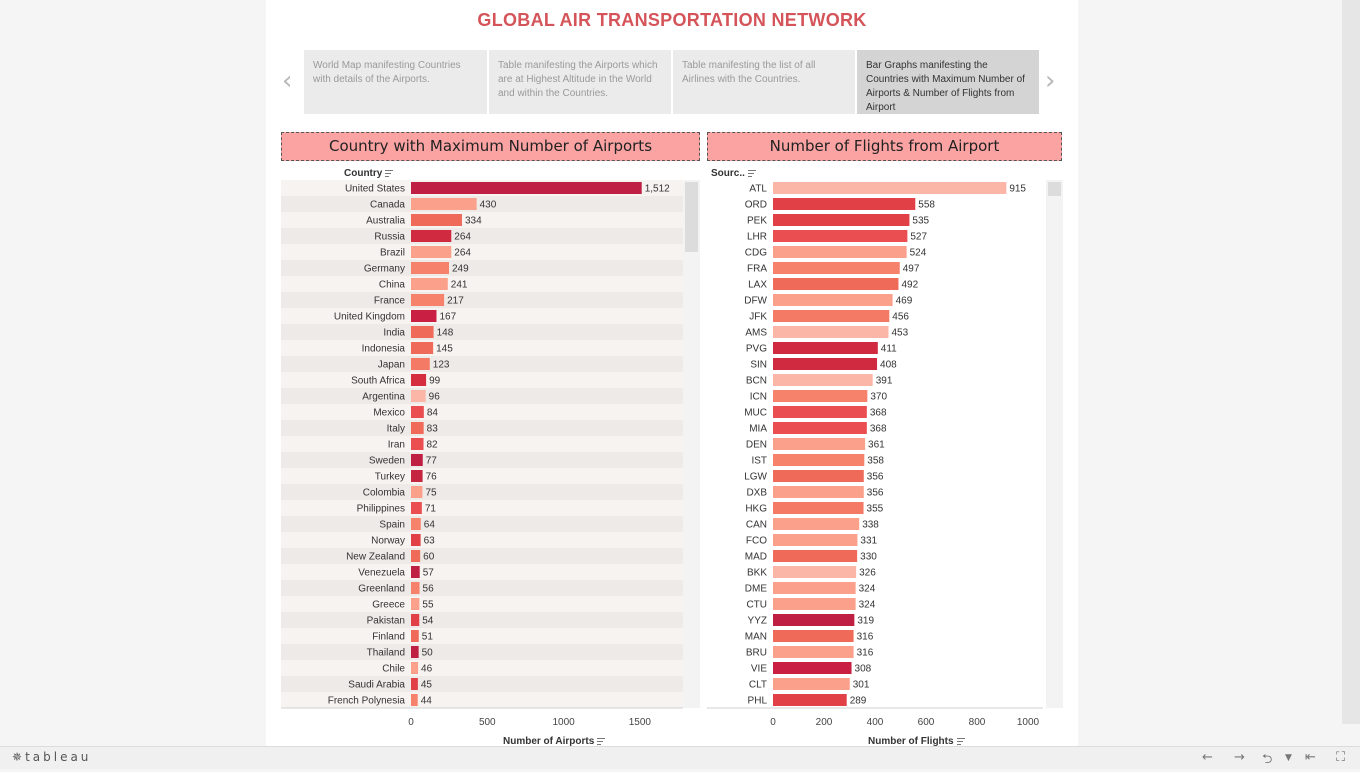  What do you see at coordinates (388, 637) in the screenshot?
I see `category-label: Finland` at bounding box center [388, 637].